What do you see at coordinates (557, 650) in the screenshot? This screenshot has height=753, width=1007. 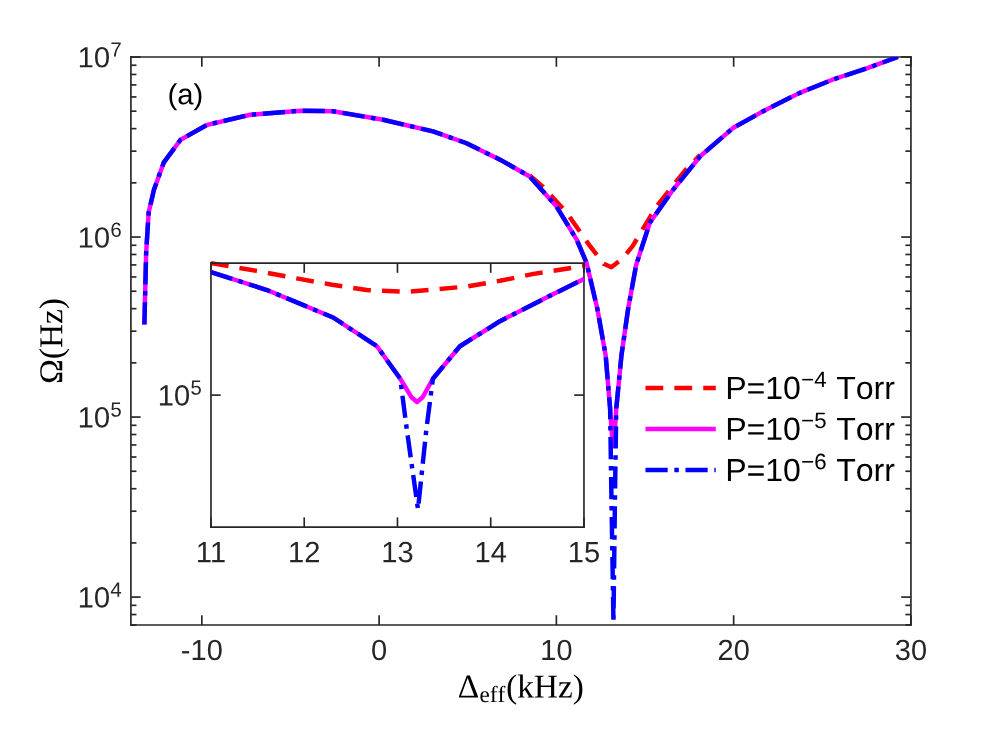 I see `x-tick-label: 10` at bounding box center [557, 650].